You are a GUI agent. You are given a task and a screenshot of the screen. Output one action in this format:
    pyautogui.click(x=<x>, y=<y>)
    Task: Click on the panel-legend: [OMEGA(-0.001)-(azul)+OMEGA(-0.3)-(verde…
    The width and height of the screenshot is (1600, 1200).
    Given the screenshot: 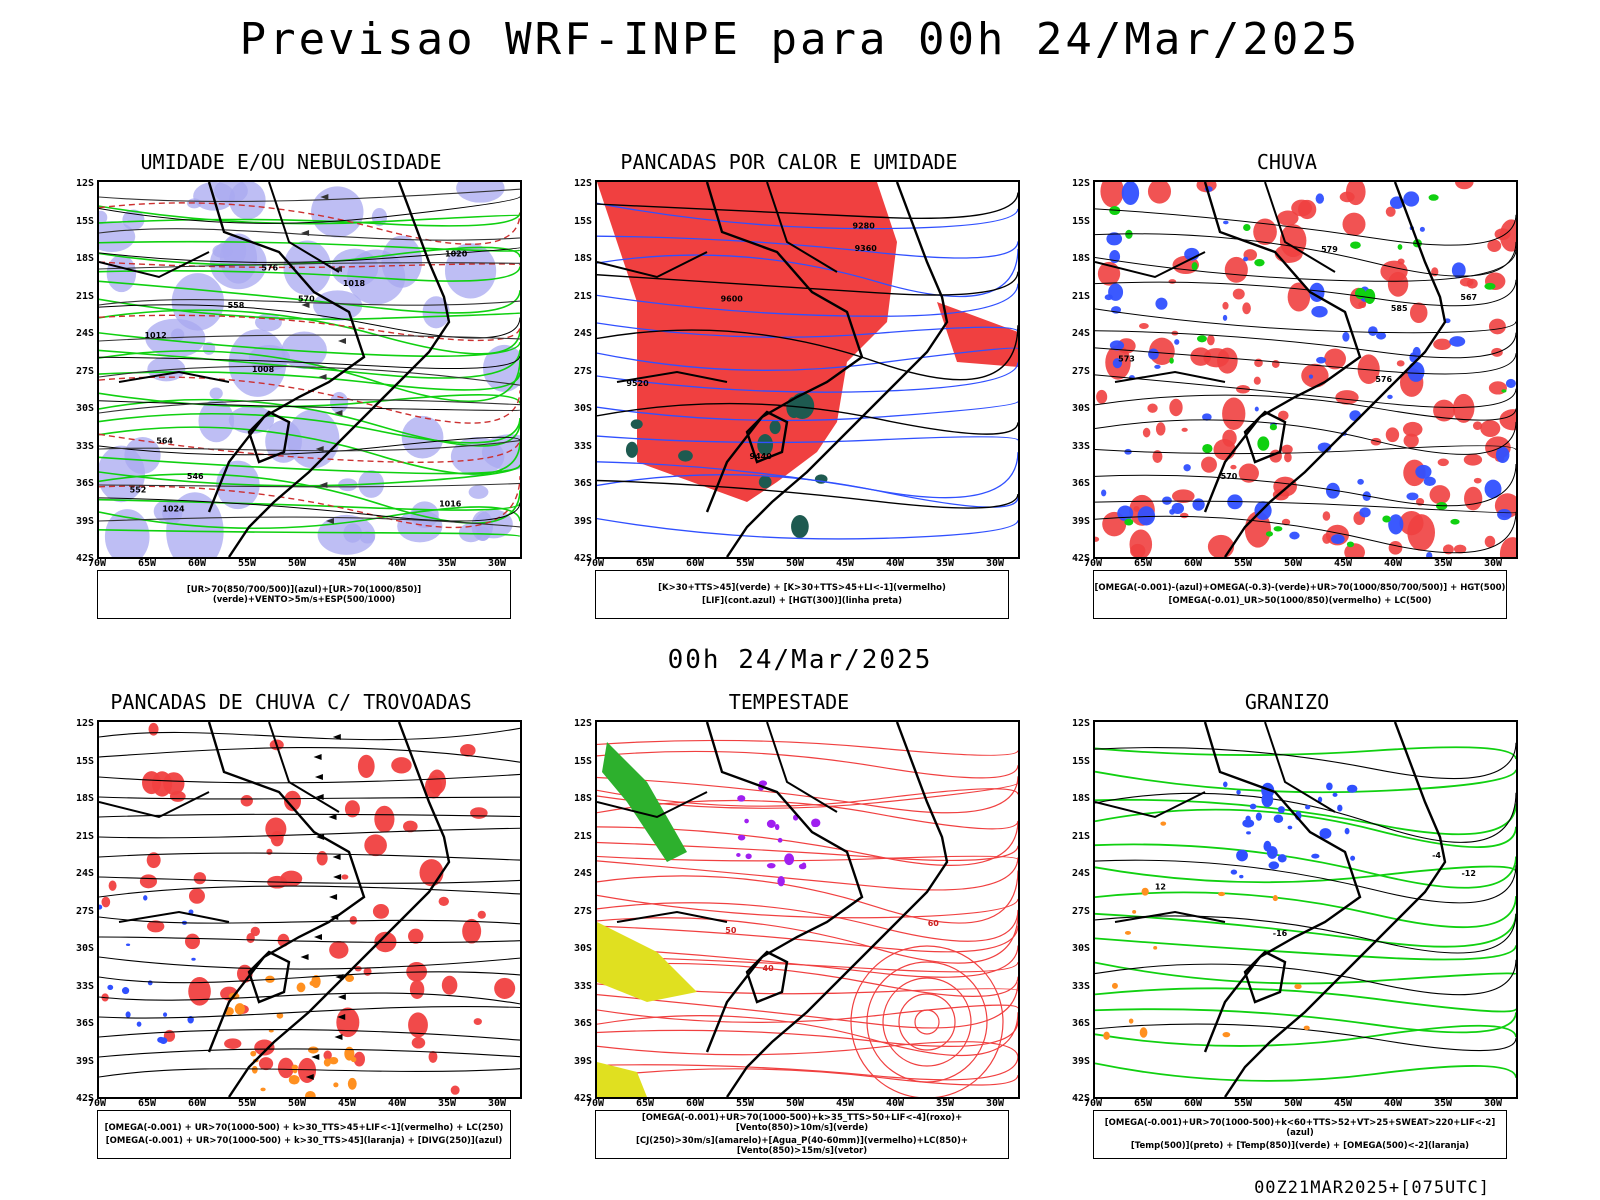 What is the action you would take?
    pyautogui.click(x=1300, y=594)
    